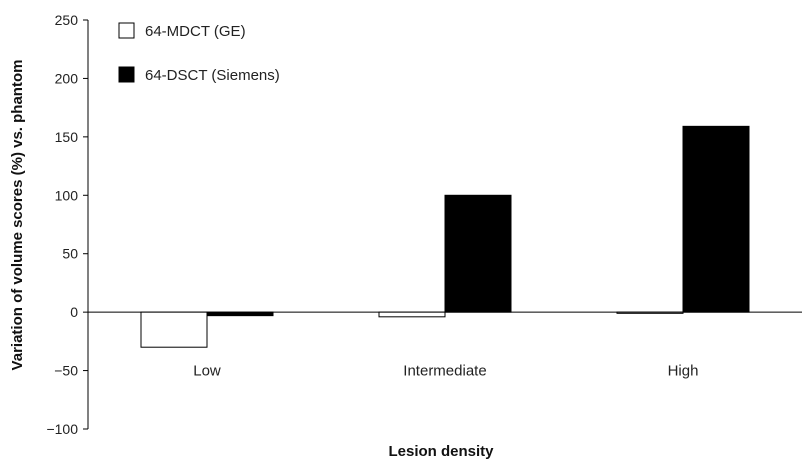  What do you see at coordinates (67, 20) in the screenshot?
I see `y-tick-label: 250` at bounding box center [67, 20].